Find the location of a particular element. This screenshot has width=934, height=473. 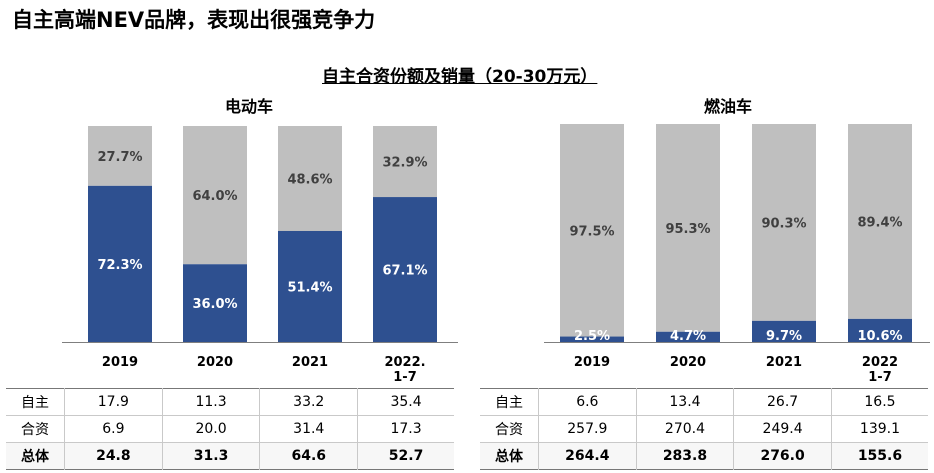

table-cell: 35.4 is located at coordinates (405, 402).